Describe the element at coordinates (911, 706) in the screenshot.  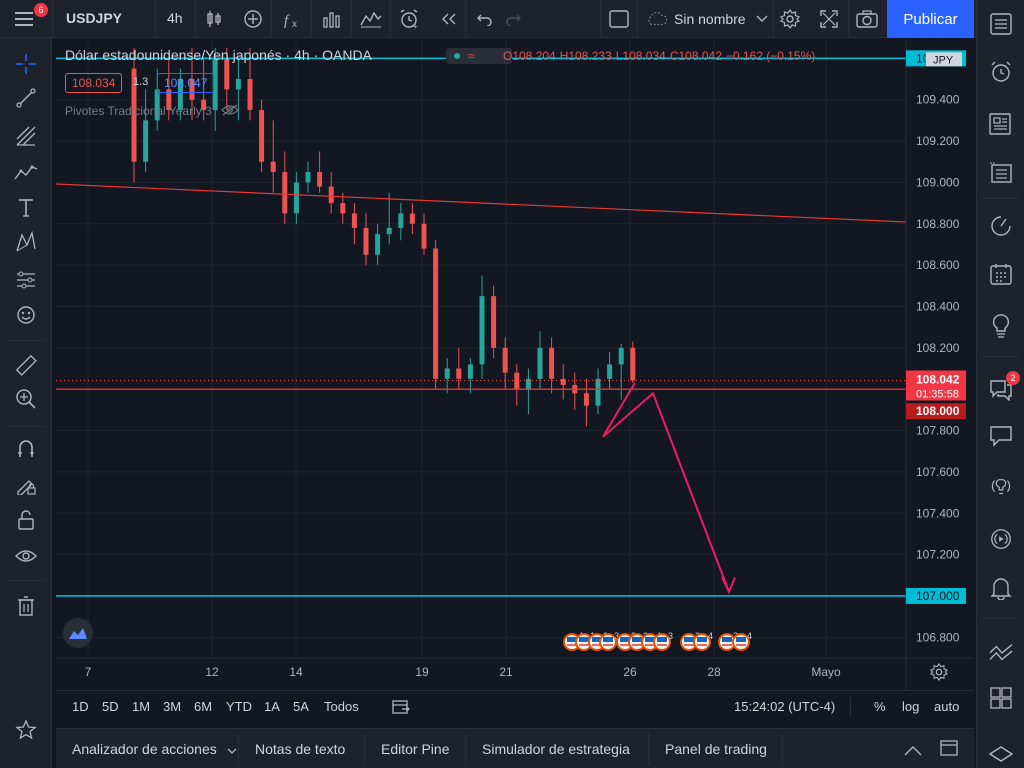
I see `log-scale-toggle: log` at that location.